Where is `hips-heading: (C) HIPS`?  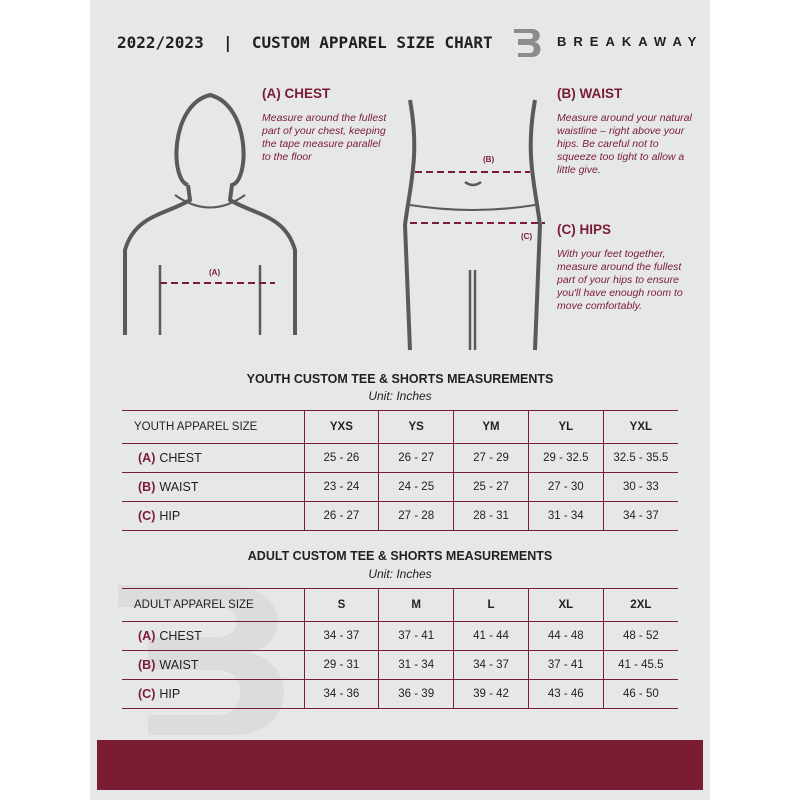 hips-heading: (C) HIPS is located at coordinates (584, 229).